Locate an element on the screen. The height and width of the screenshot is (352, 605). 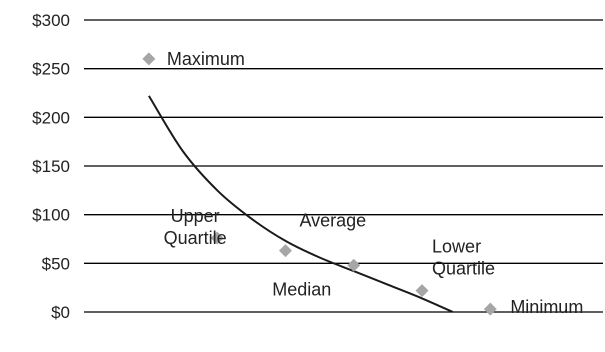
data-label: Upper Quartile is located at coordinates (195, 227).